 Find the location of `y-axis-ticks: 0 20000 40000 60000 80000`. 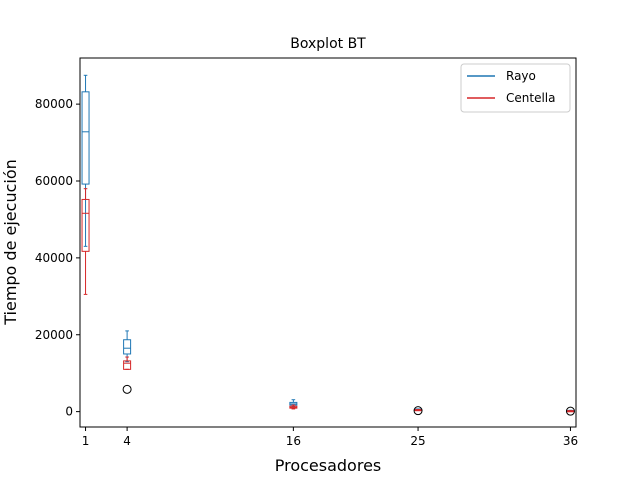

y-axis-ticks: 0 20000 40000 60000 80000 is located at coordinates (57, 258).